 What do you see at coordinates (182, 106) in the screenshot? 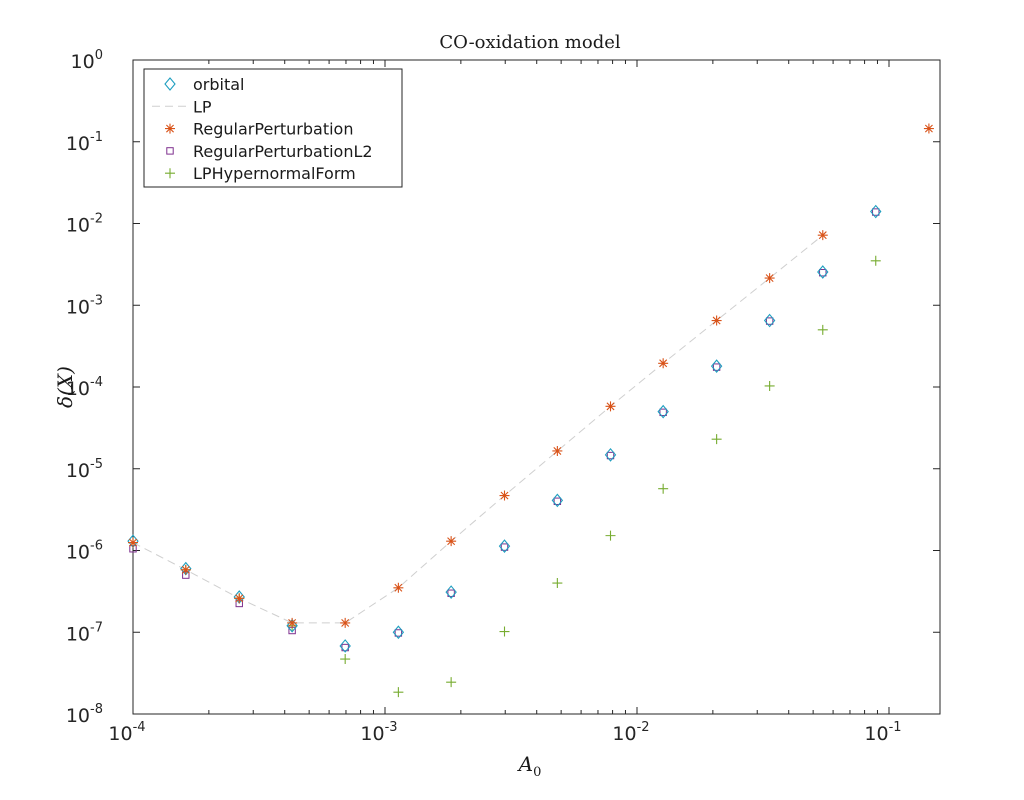
I see `legend-entry: LP` at bounding box center [182, 106].